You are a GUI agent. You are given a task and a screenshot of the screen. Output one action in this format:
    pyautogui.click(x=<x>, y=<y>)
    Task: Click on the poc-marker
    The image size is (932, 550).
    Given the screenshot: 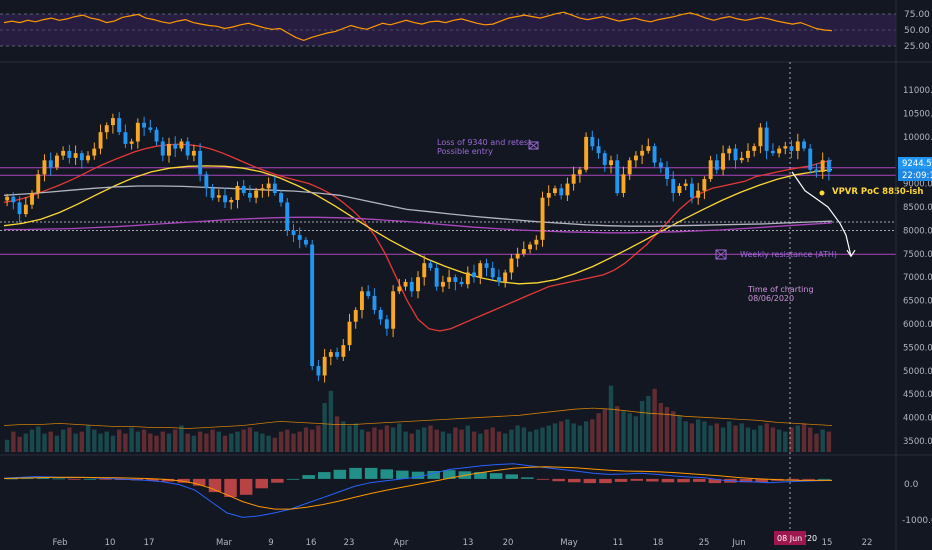 What is the action you would take?
    pyautogui.click(x=822, y=193)
    